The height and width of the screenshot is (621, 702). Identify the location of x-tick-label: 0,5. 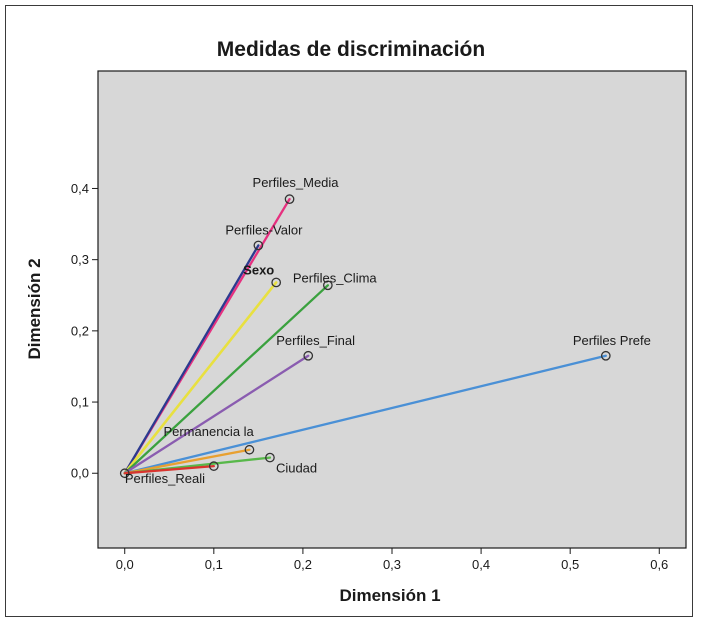
(570, 564).